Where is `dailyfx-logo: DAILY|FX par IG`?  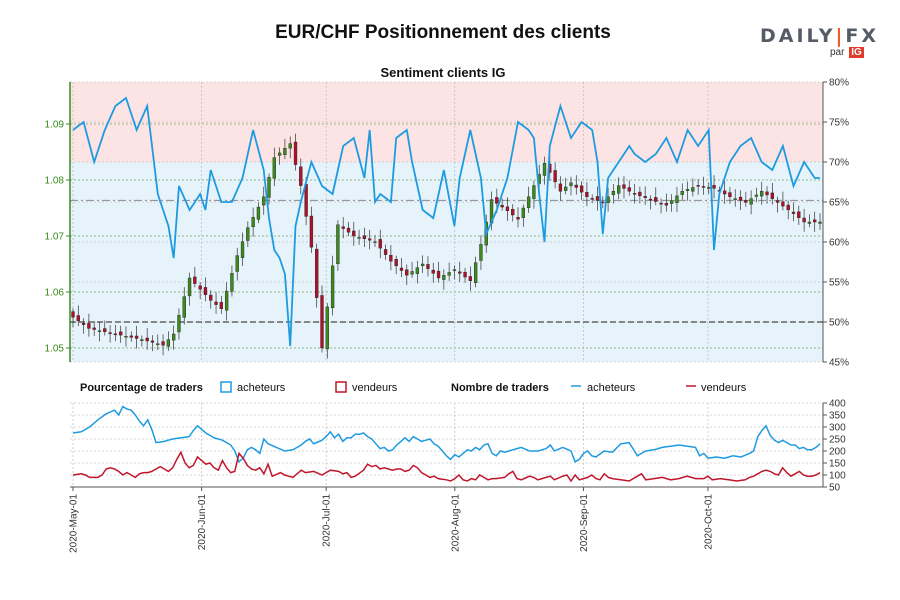 dailyfx-logo: DAILY|FX par IG is located at coordinates (818, 45).